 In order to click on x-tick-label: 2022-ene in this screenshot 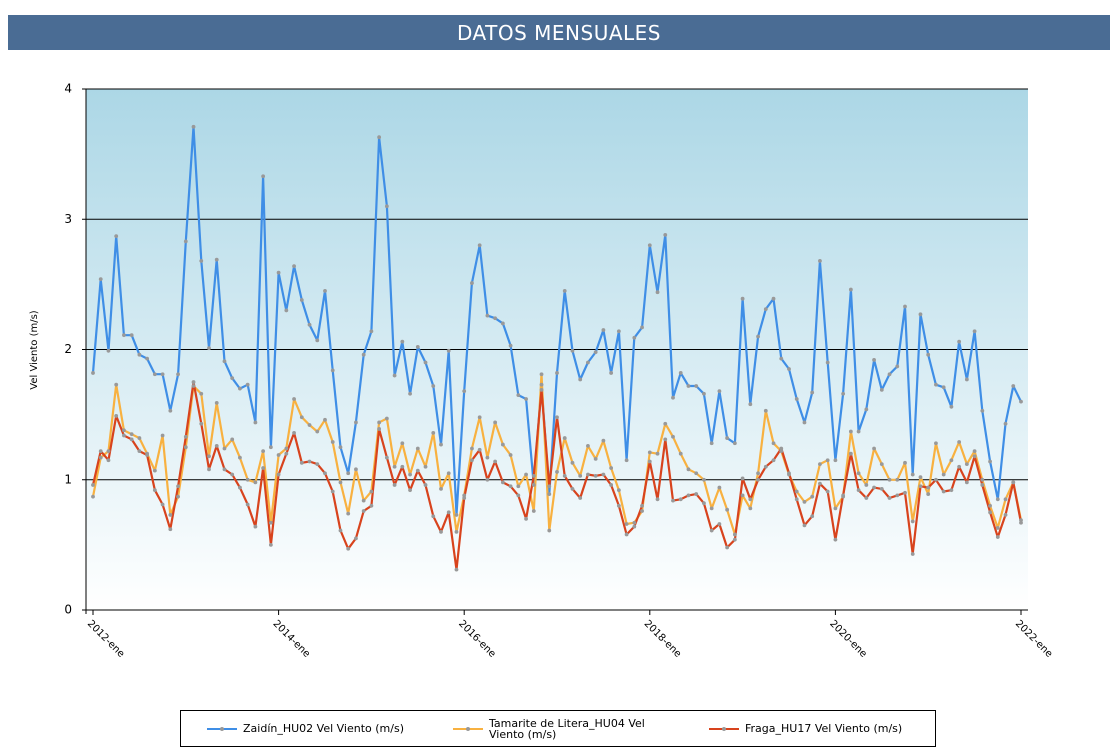, I will do `click(1034, 639)`.